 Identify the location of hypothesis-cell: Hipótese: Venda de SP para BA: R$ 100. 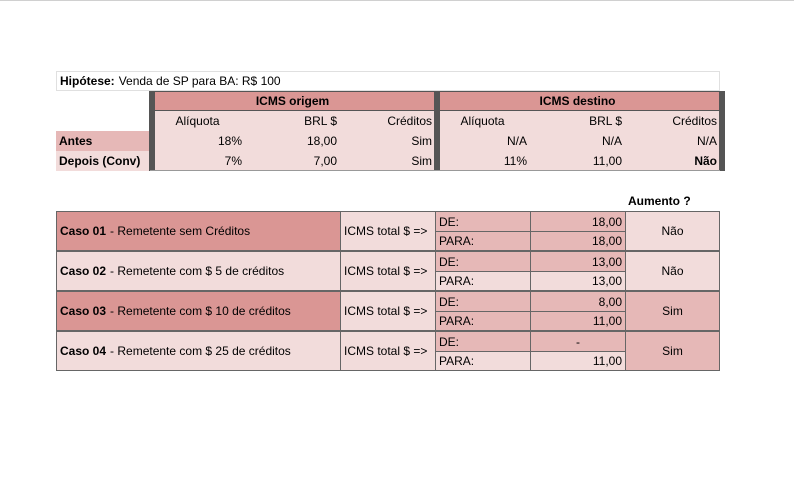
(388, 81).